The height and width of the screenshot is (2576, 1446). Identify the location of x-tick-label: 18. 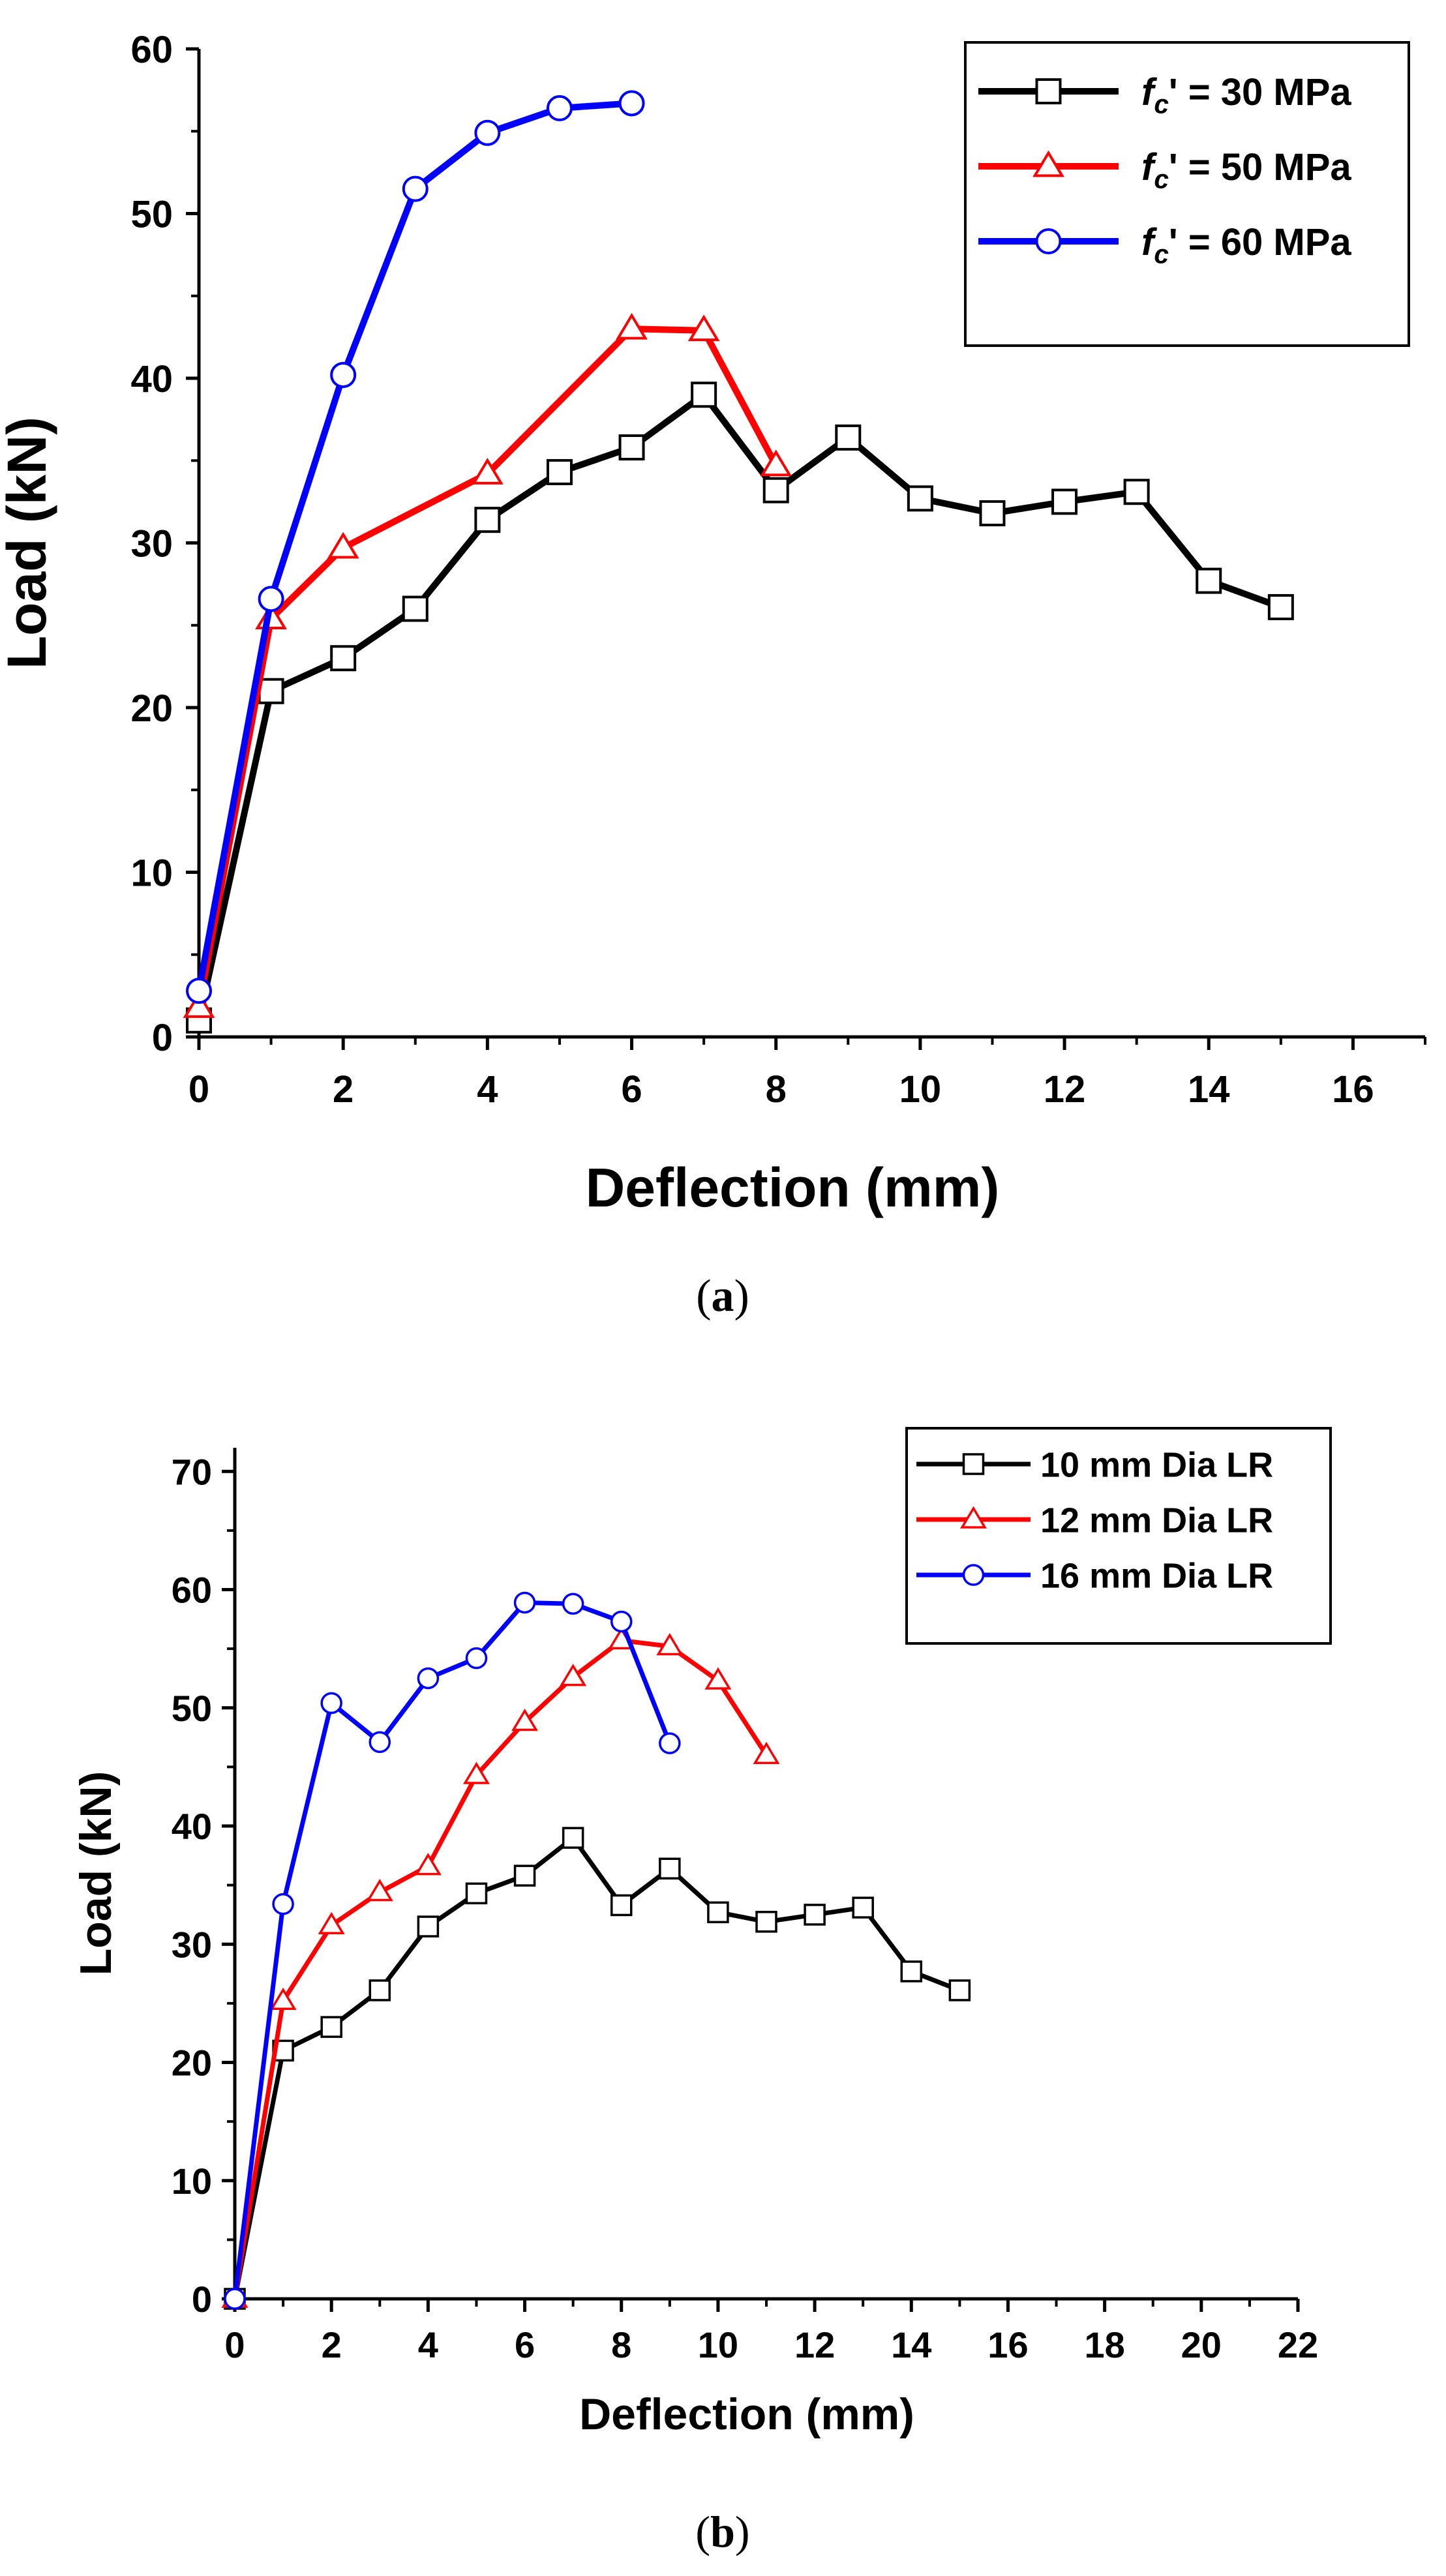
(1104, 2344).